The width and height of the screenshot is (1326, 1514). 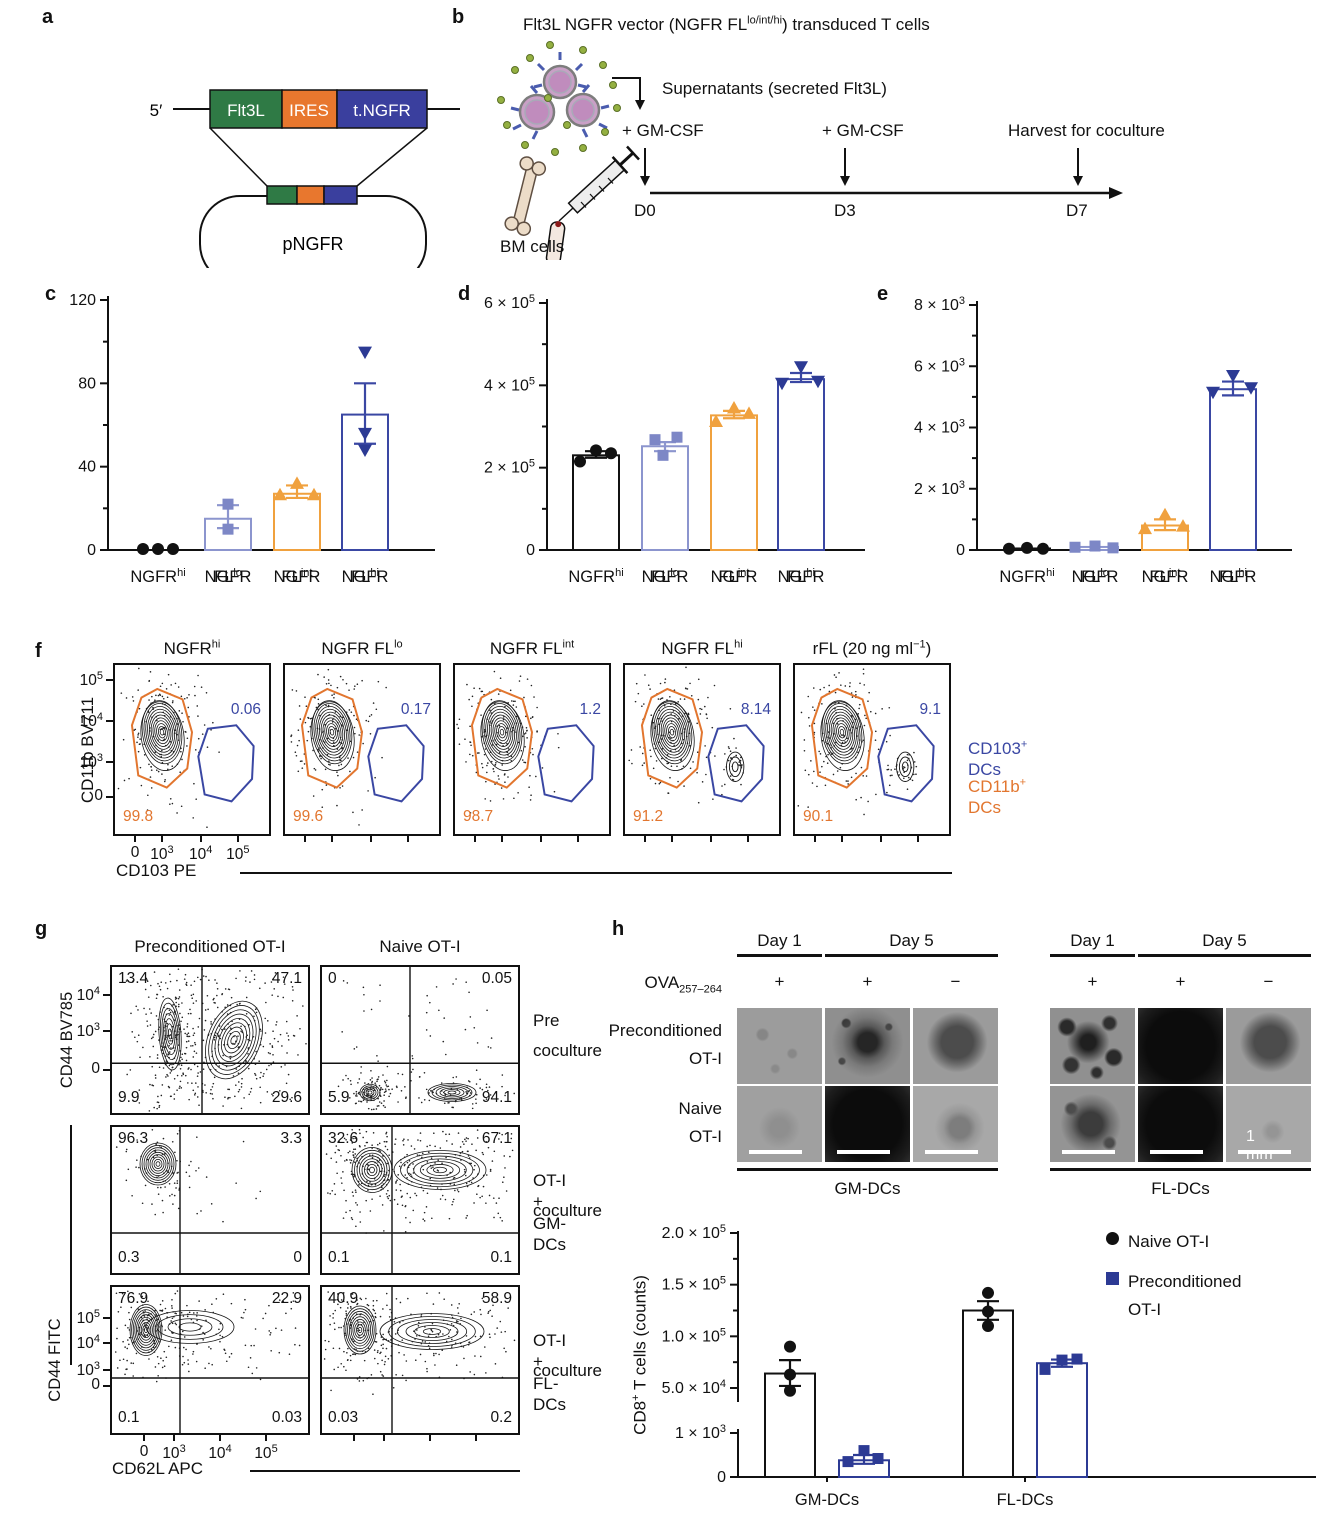 What do you see at coordinates (420, 946) in the screenshot?
I see `g-column-title: Naive OT-I` at bounding box center [420, 946].